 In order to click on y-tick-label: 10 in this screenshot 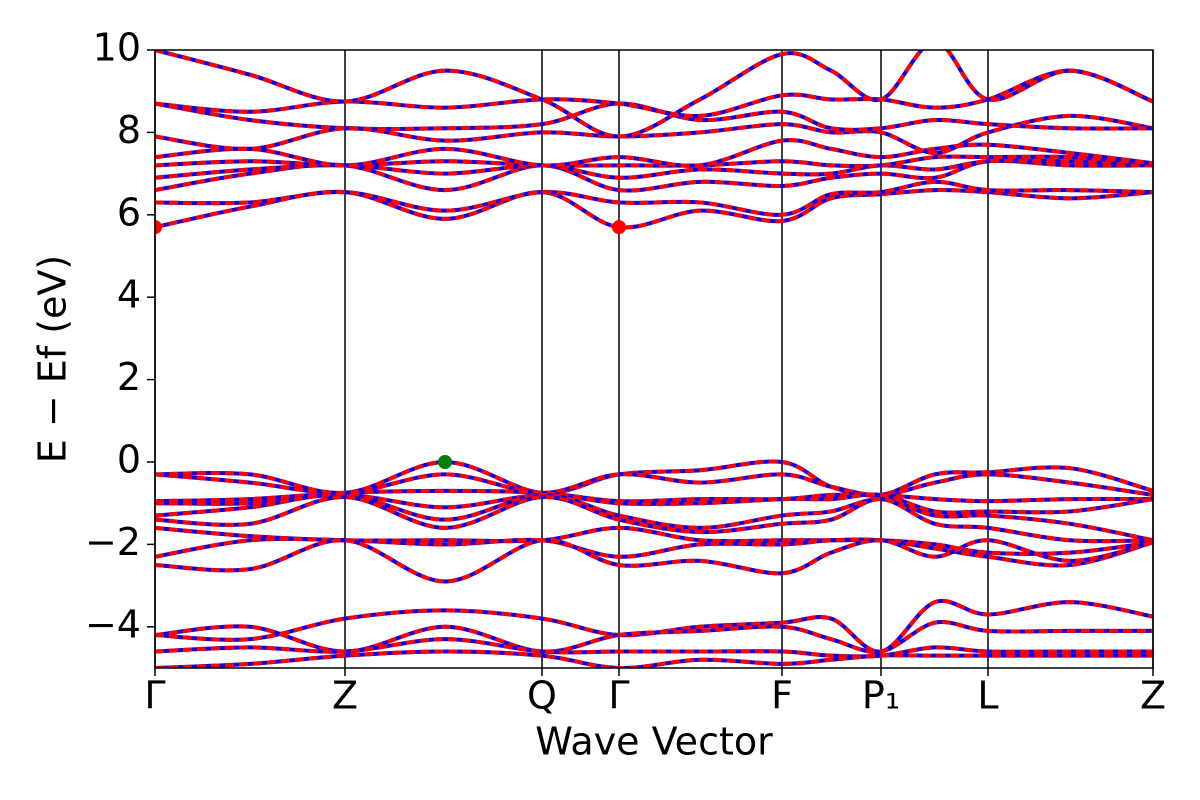, I will do `click(117, 48)`.